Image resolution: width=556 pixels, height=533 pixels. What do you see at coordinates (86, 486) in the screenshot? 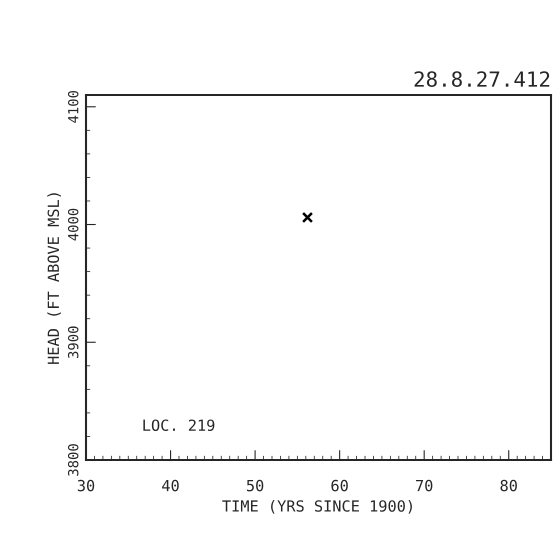
I see `x-tick-label: 30` at bounding box center [86, 486].